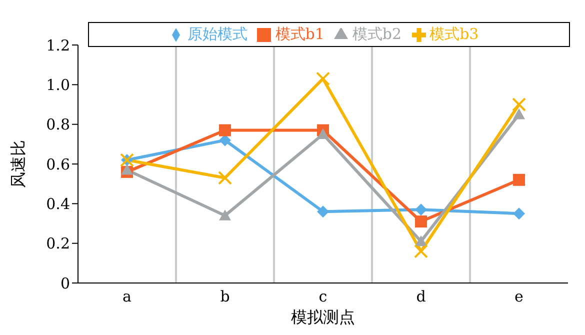  Describe the element at coordinates (65, 283) in the screenshot. I see `y-tick-label: 0` at that location.